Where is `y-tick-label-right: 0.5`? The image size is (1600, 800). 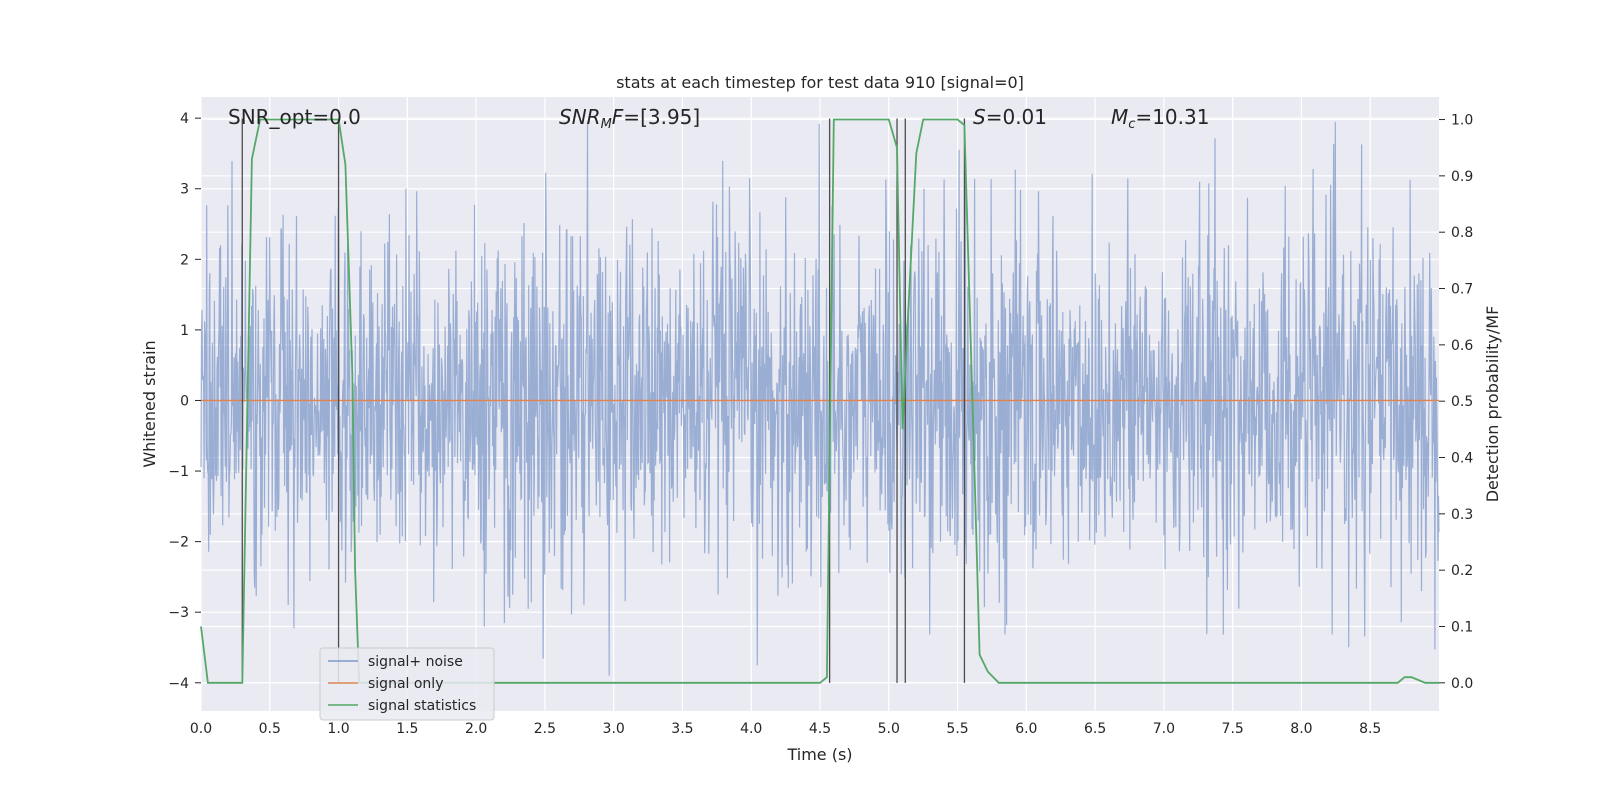 y-tick-label-right: 0.5 is located at coordinates (1462, 402).